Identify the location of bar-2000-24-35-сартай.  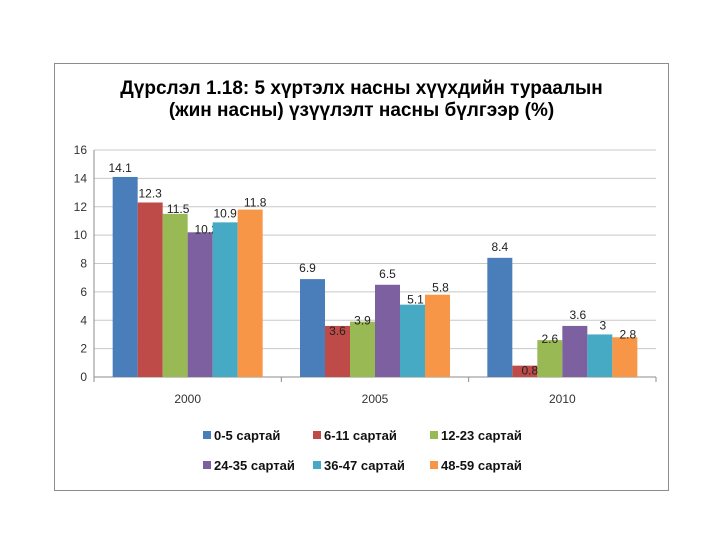
(200, 304).